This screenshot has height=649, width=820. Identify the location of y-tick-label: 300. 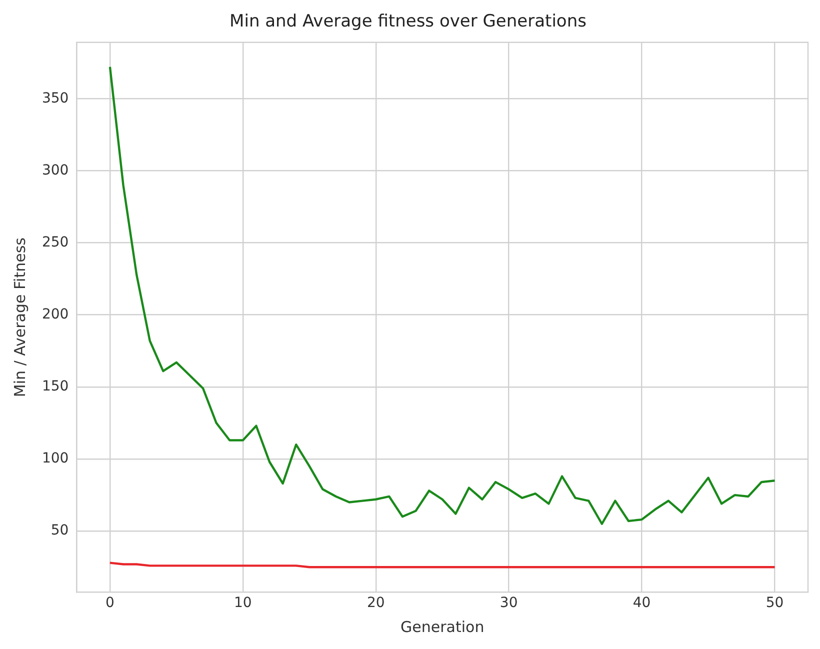
(55, 170).